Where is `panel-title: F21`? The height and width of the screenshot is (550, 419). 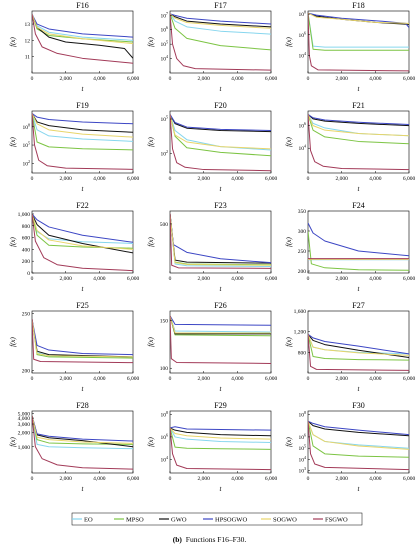
panel-title: F21 is located at coordinates (358, 105).